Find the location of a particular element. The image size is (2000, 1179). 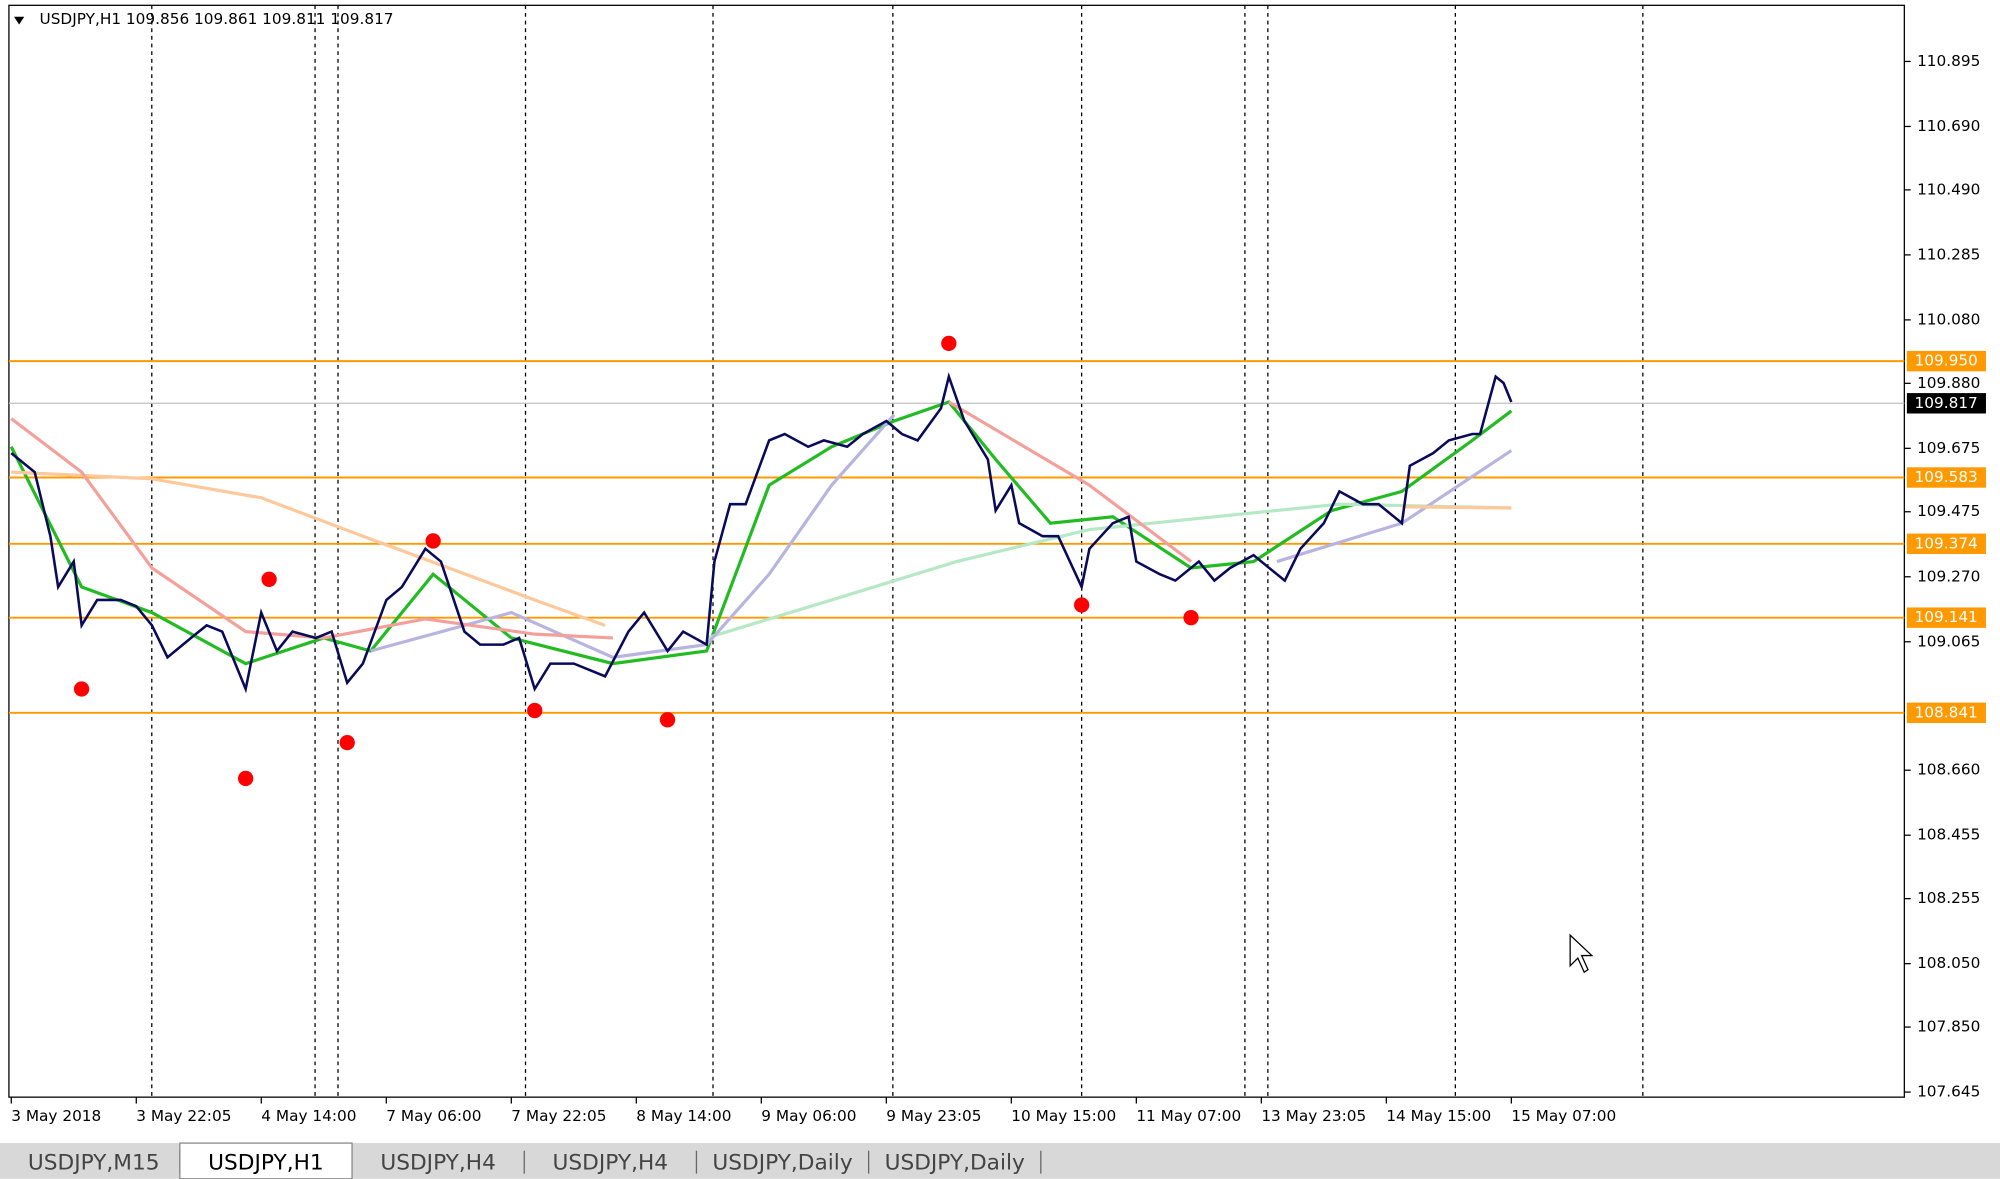

y-tick-label: 108.660 is located at coordinates (1948, 770).